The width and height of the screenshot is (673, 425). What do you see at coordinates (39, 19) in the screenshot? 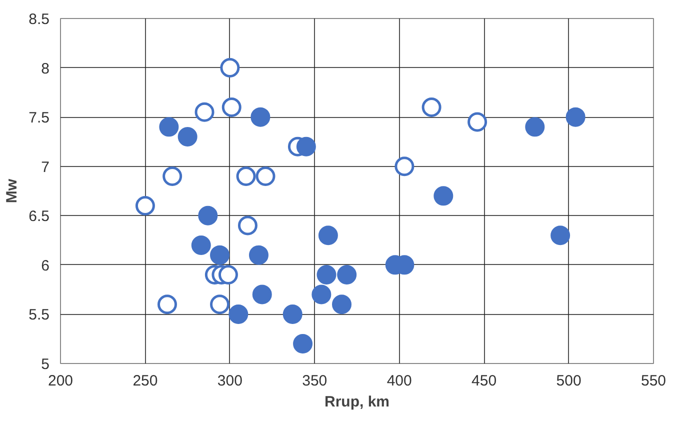
I see `y-tick-label: 8.5` at bounding box center [39, 19].